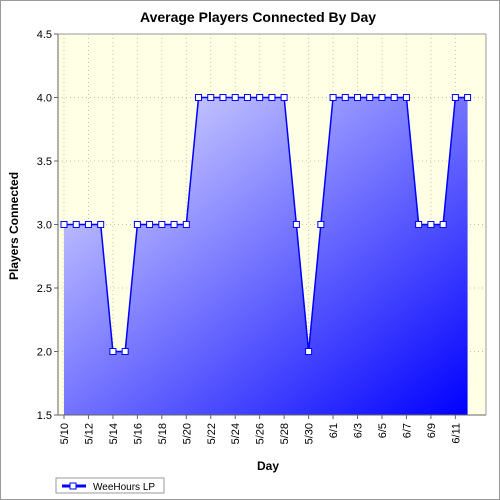 The width and height of the screenshot is (500, 500). I want to click on x-tick-label: 5/14, so click(114, 433).